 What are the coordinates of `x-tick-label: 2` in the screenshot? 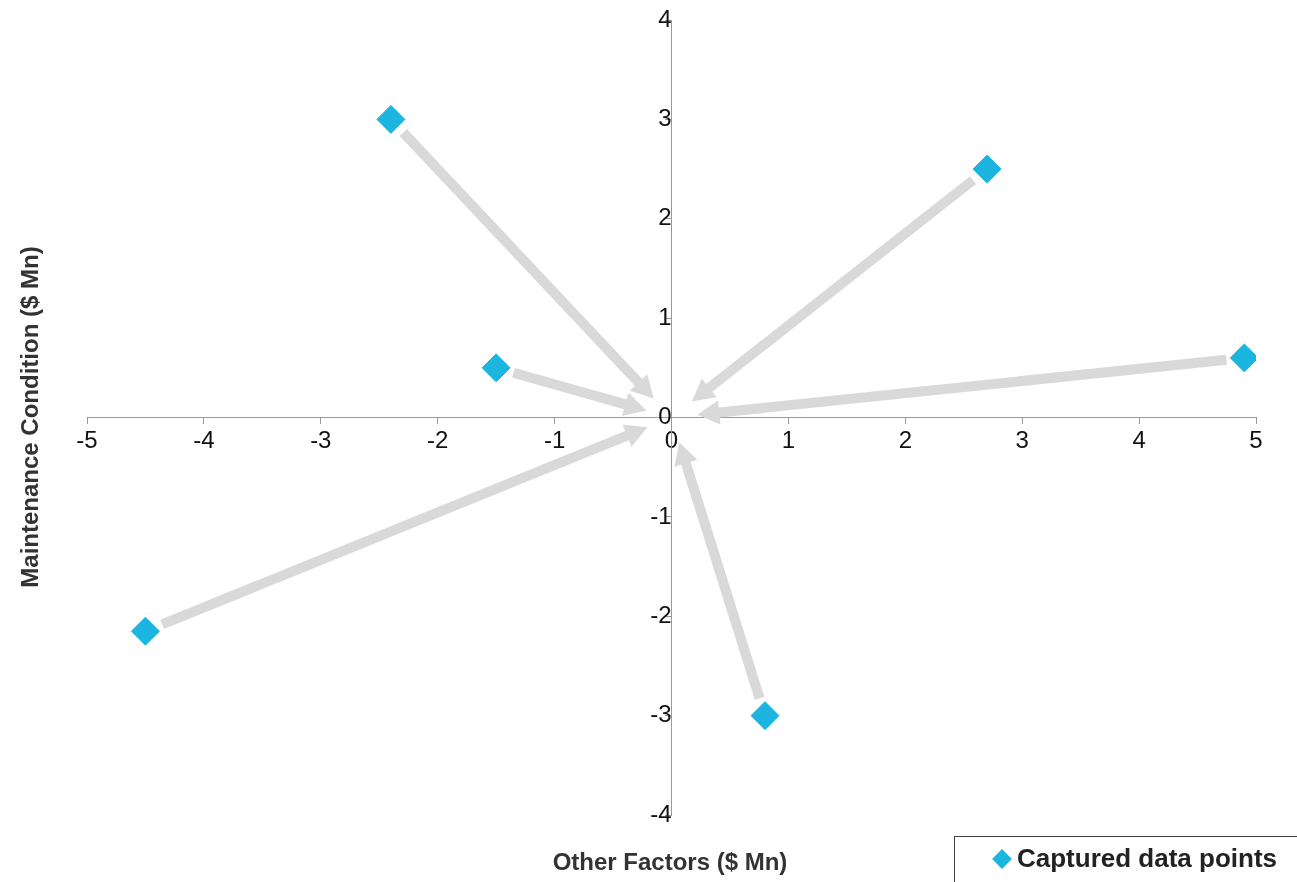 It's located at (905, 439).